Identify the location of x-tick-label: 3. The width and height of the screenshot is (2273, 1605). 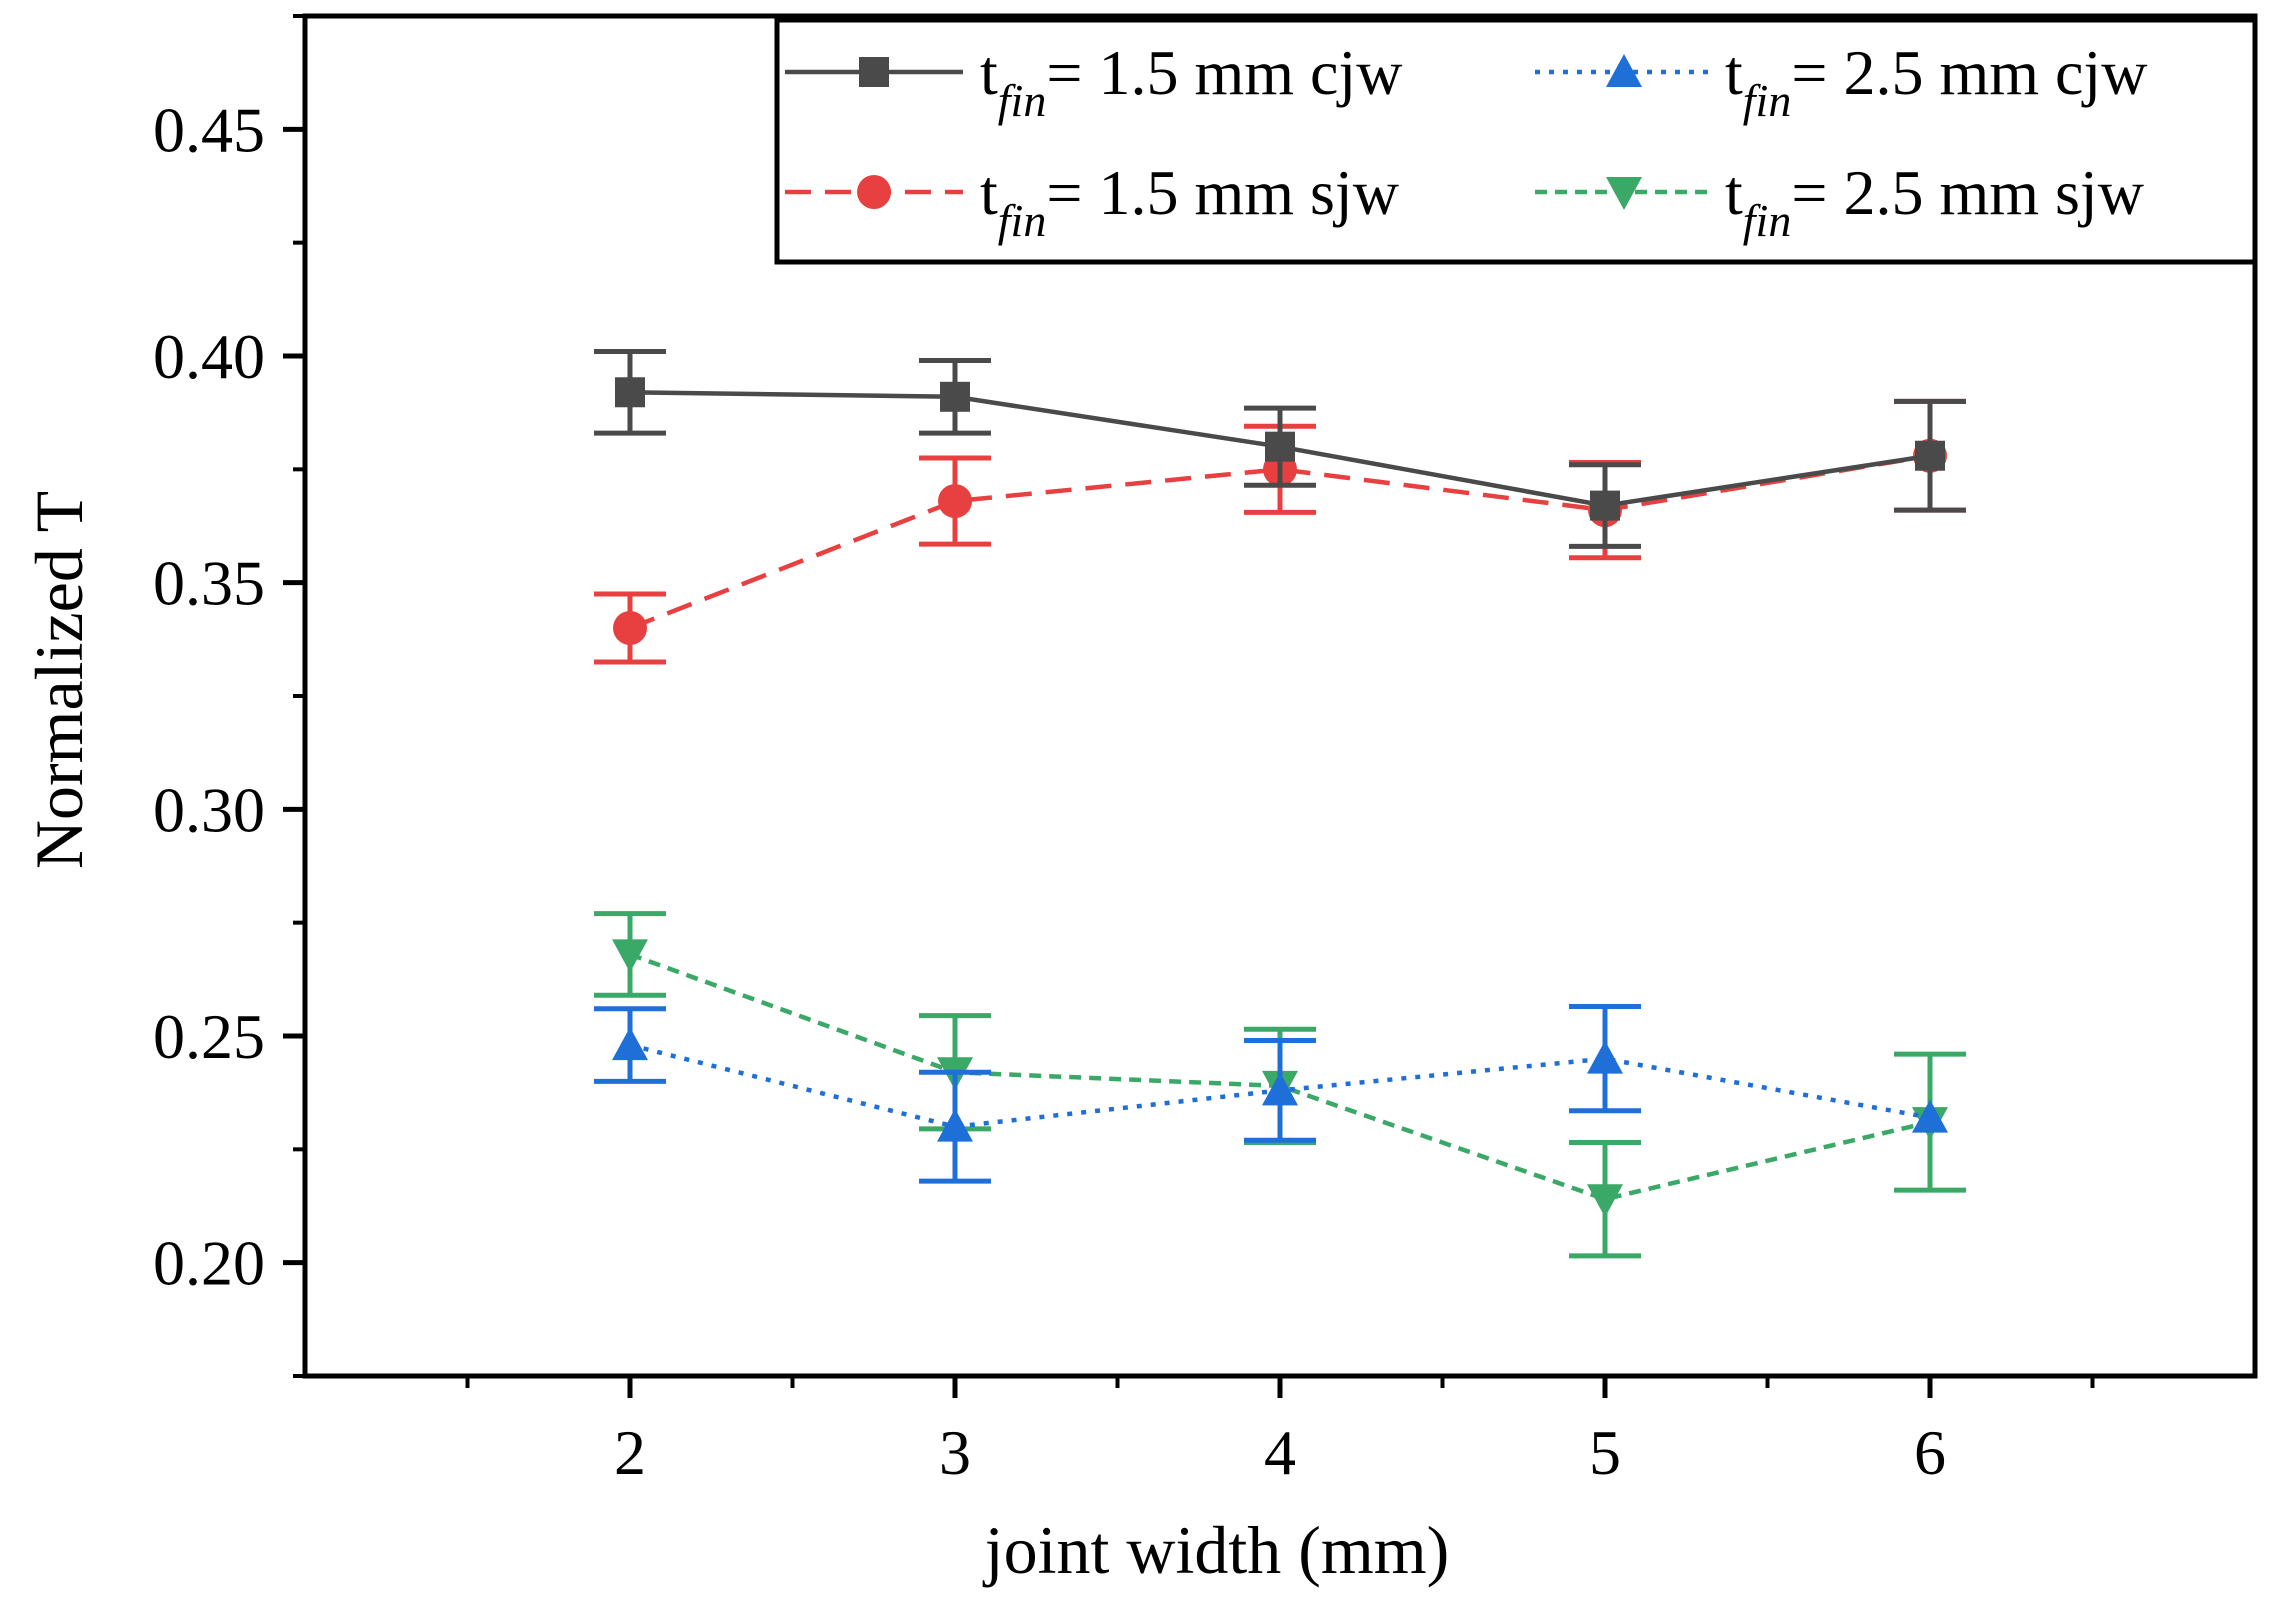
(955, 1452).